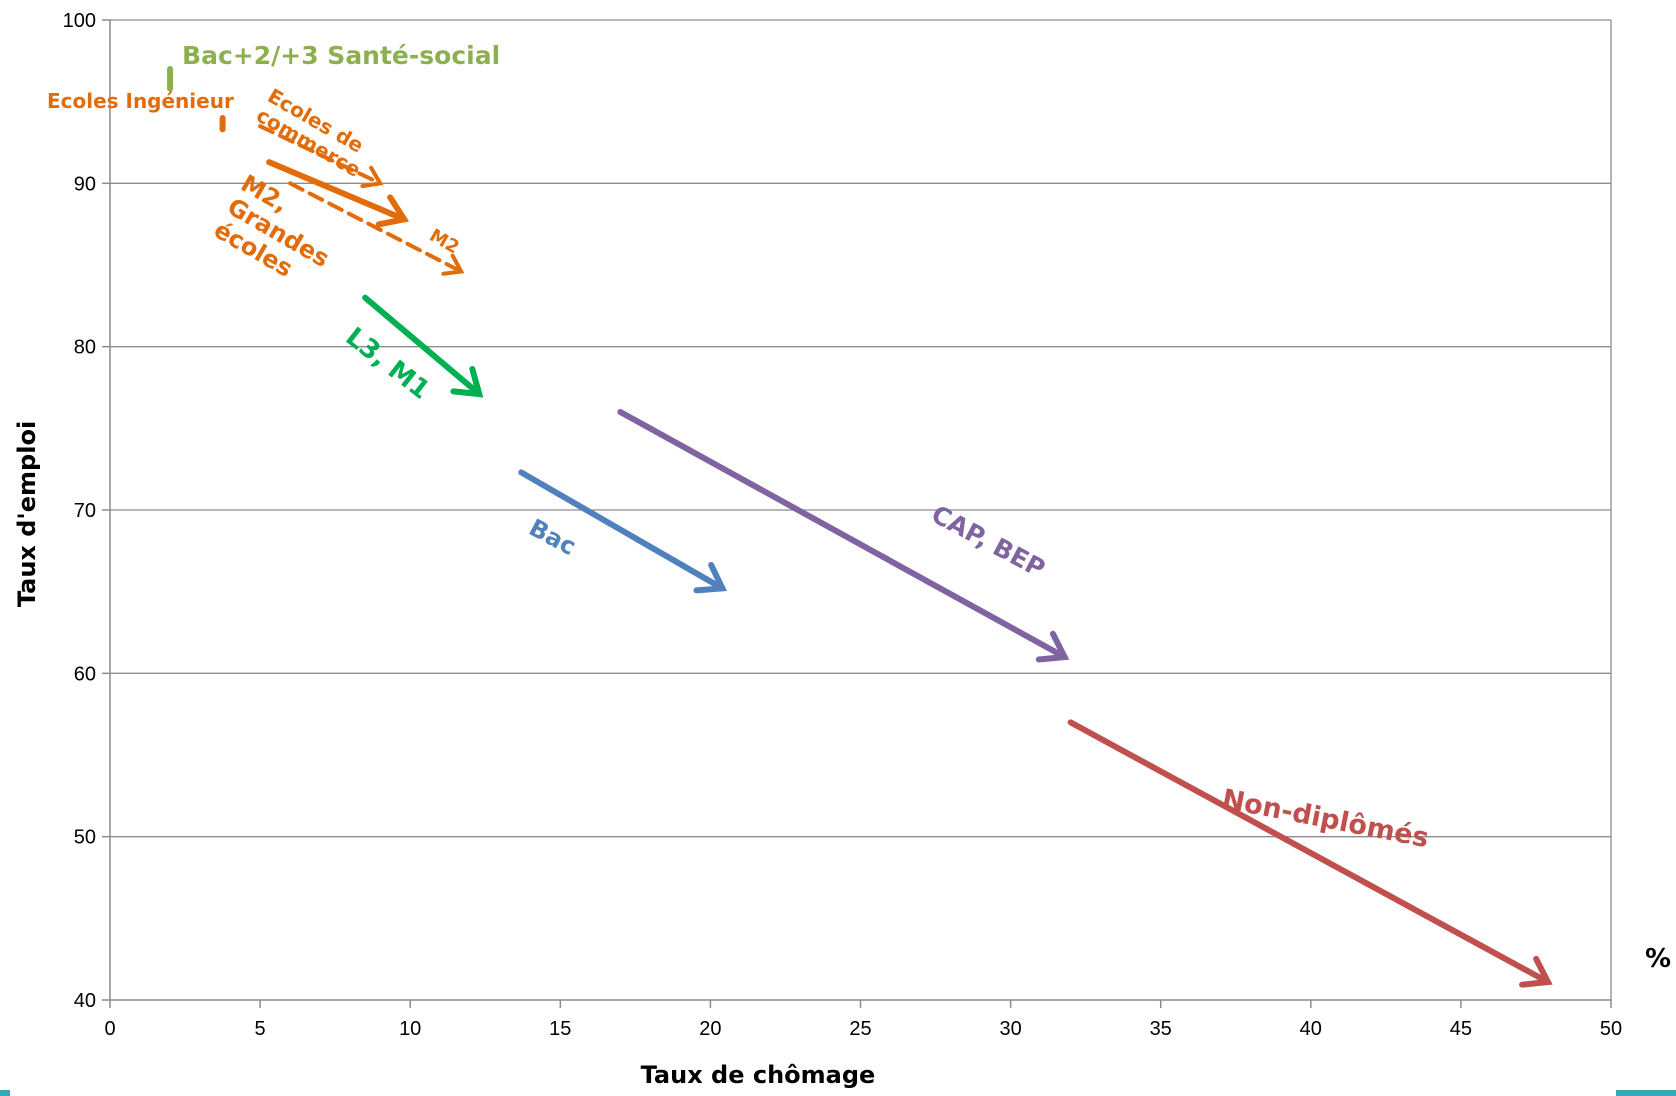  What do you see at coordinates (1658, 959) in the screenshot?
I see `unit-label: %` at bounding box center [1658, 959].